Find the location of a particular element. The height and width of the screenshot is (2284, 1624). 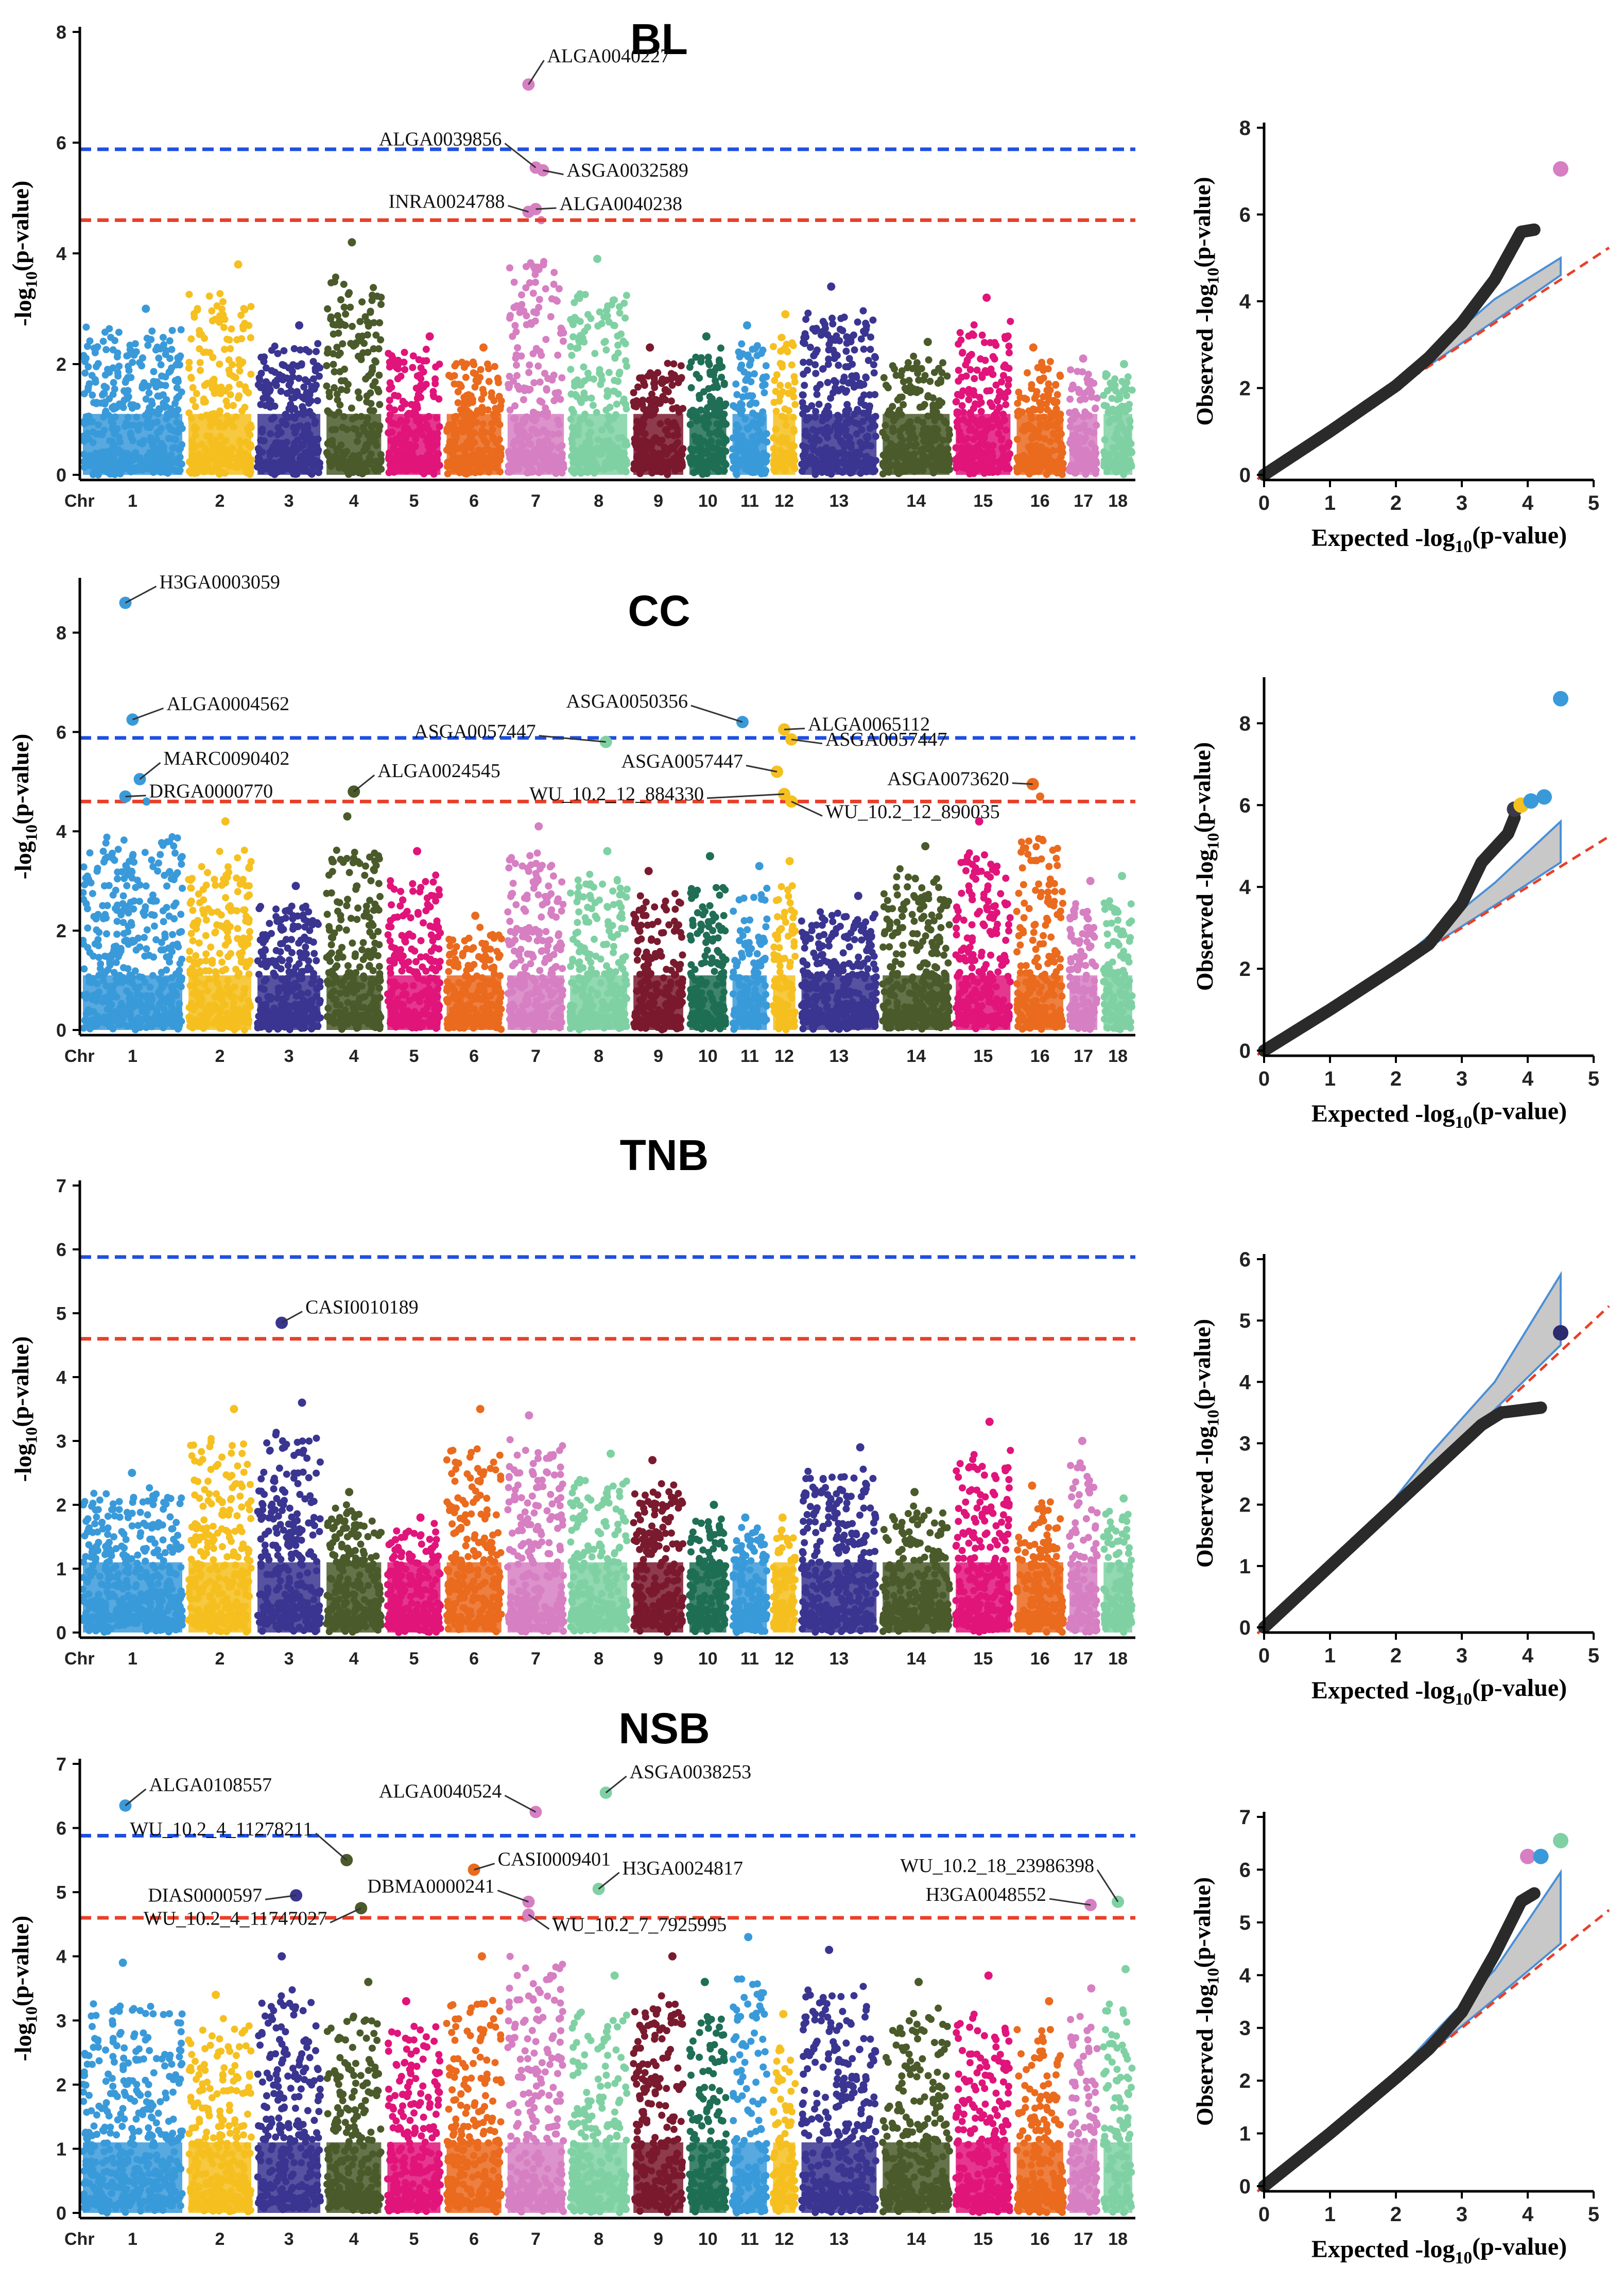

chrom-label: 16 is located at coordinates (1040, 501).